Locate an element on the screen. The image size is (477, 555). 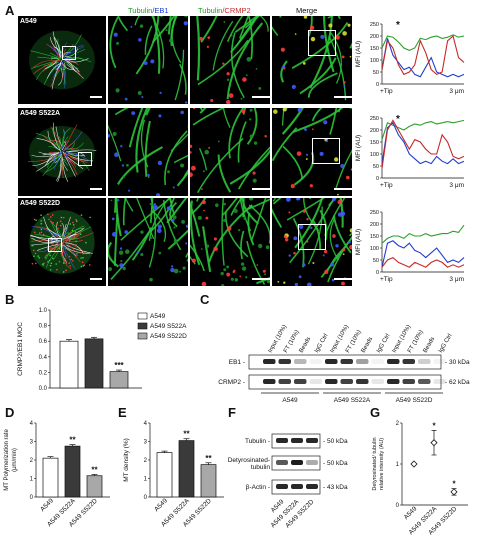
header-tubulin2-label: Tubulin is located at coordinates (210, 10).